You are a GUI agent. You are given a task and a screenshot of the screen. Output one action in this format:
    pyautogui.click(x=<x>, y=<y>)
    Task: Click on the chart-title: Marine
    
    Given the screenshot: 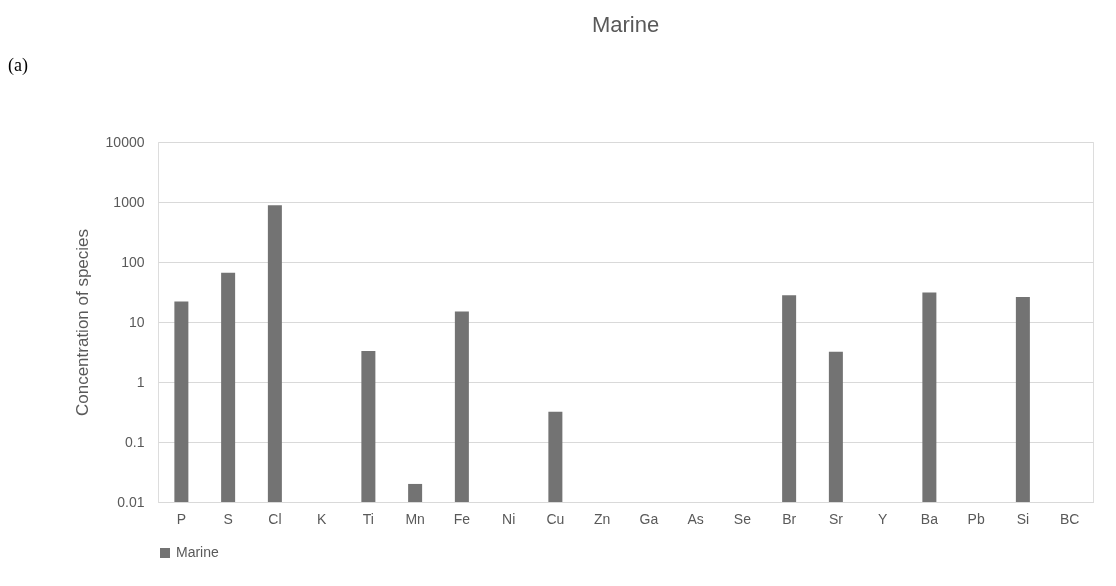 What is the action you would take?
    pyautogui.click(x=625, y=24)
    